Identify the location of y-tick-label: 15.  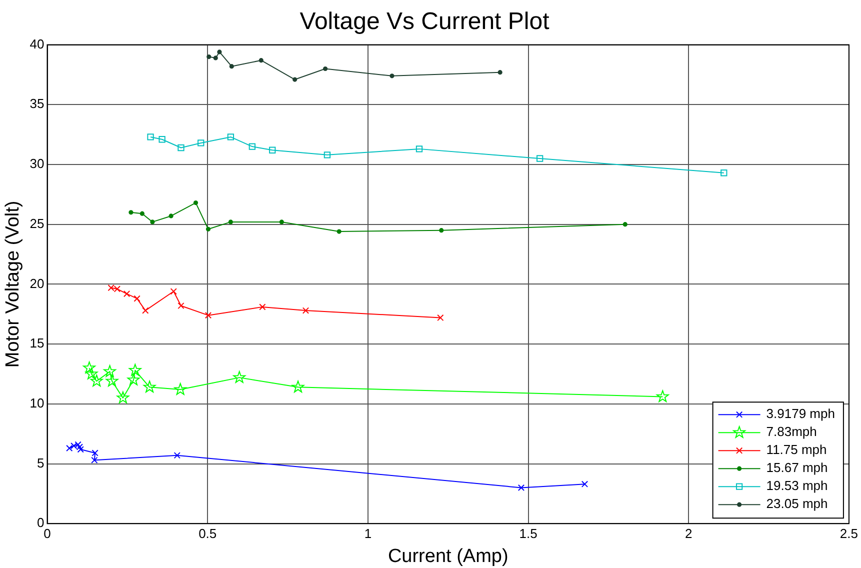
(37, 343).